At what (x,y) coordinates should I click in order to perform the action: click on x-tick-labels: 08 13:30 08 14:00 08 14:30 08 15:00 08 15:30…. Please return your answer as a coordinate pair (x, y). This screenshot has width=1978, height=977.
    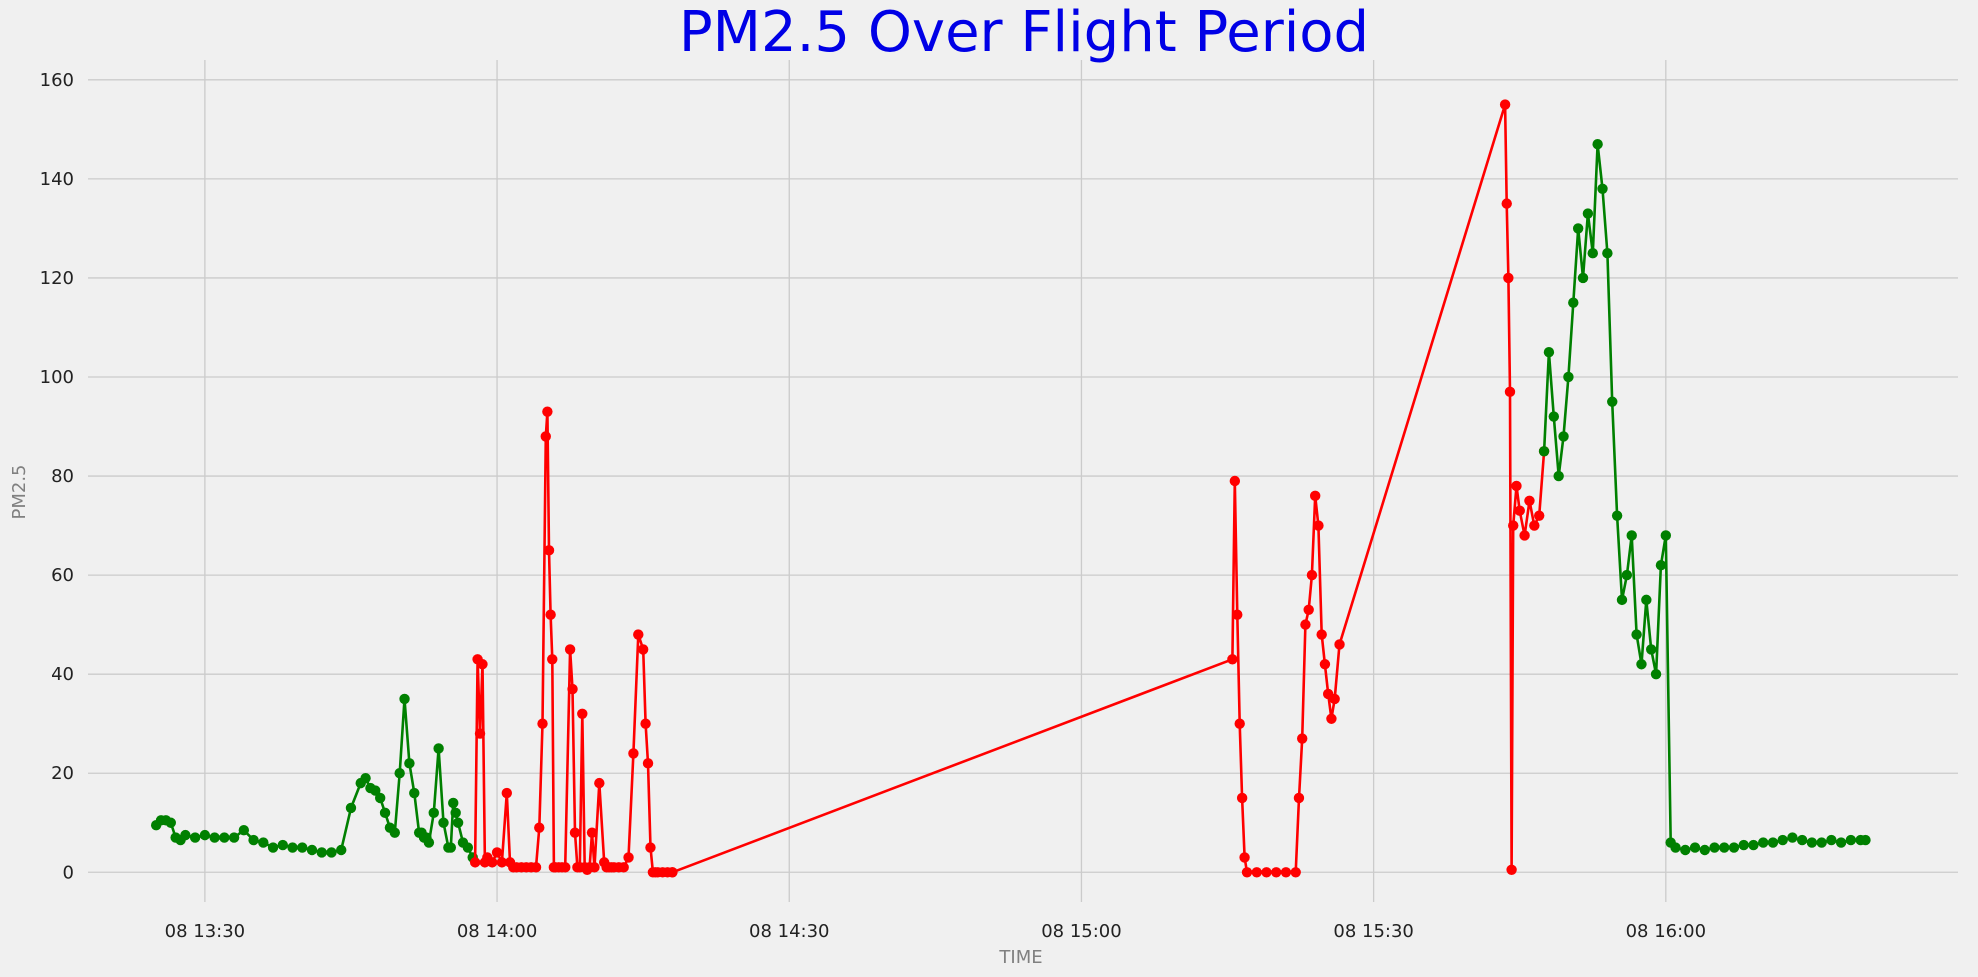
    Looking at the image, I should click on (935, 931).